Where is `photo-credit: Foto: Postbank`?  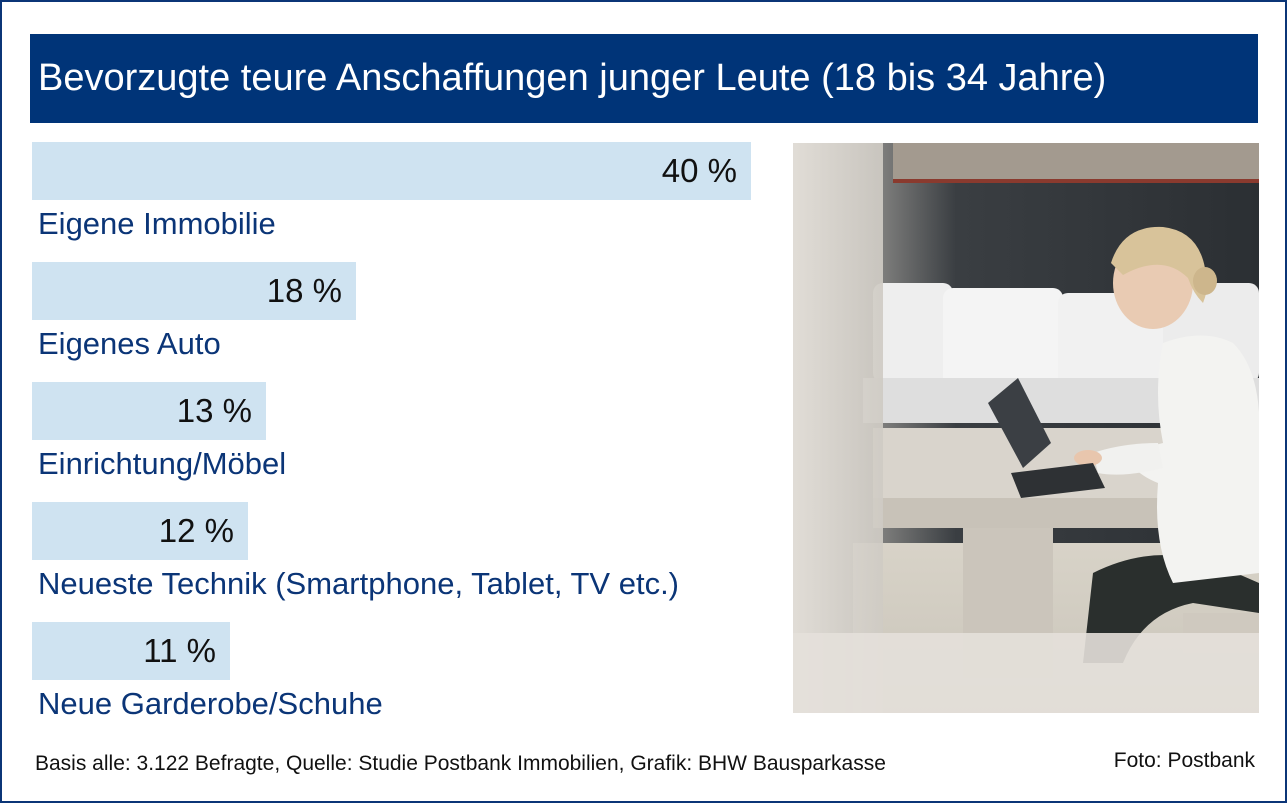
photo-credit: Foto: Postbank is located at coordinates (1184, 760).